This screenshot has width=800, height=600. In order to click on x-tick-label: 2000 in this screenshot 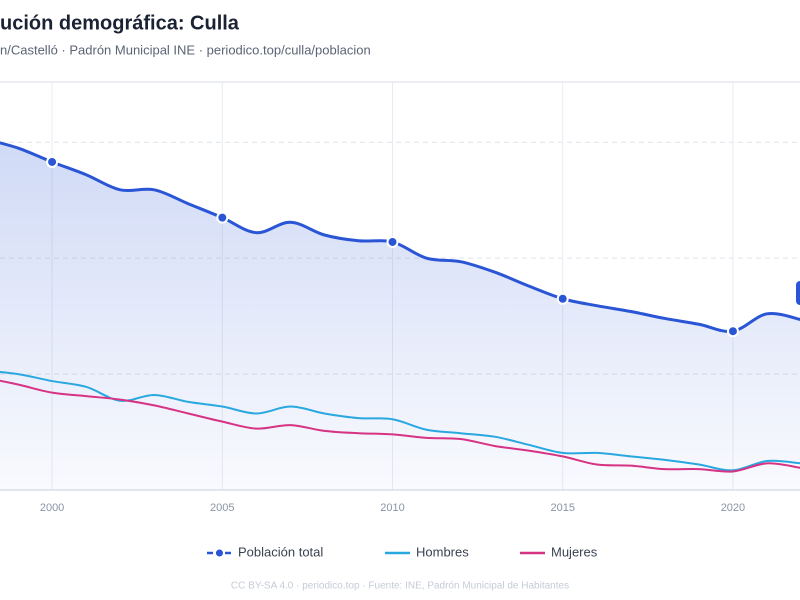, I will do `click(52, 508)`.